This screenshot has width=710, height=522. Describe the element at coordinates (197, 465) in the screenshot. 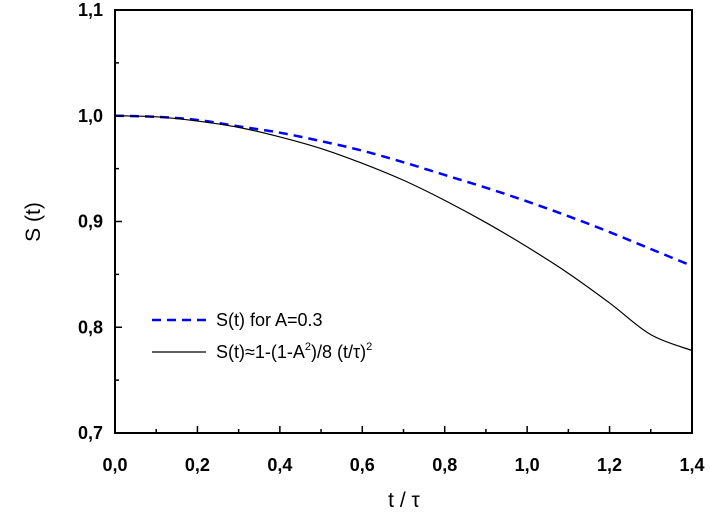

I see `x-tick-label: 0,2` at that location.